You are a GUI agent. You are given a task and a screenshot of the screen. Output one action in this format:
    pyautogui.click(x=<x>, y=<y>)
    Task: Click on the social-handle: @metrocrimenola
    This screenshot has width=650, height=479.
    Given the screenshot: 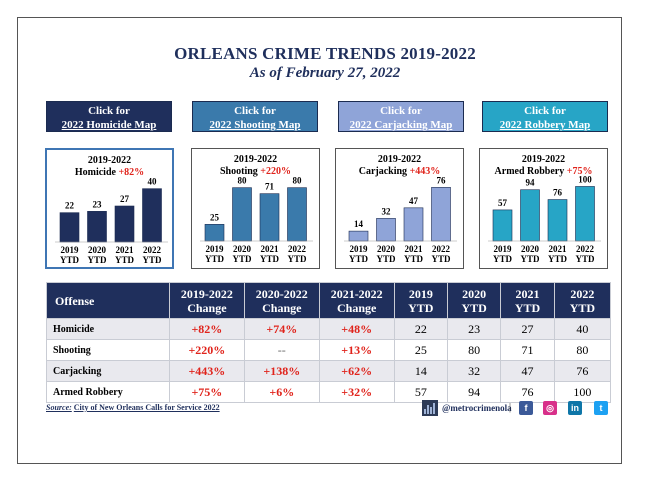 What is the action you would take?
    pyautogui.click(x=477, y=408)
    